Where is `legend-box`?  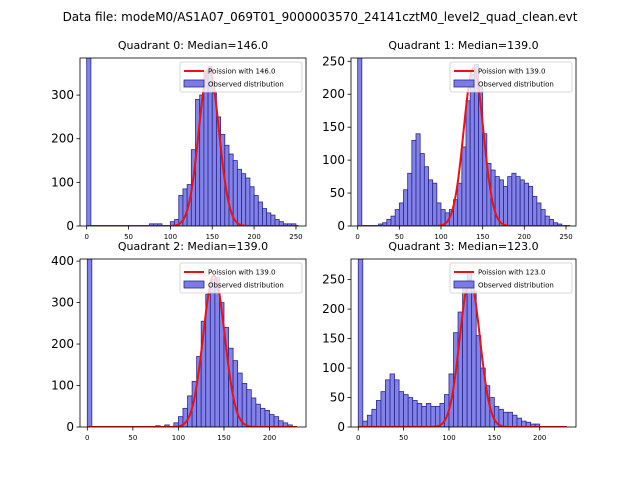
legend-box is located at coordinates (511, 77).